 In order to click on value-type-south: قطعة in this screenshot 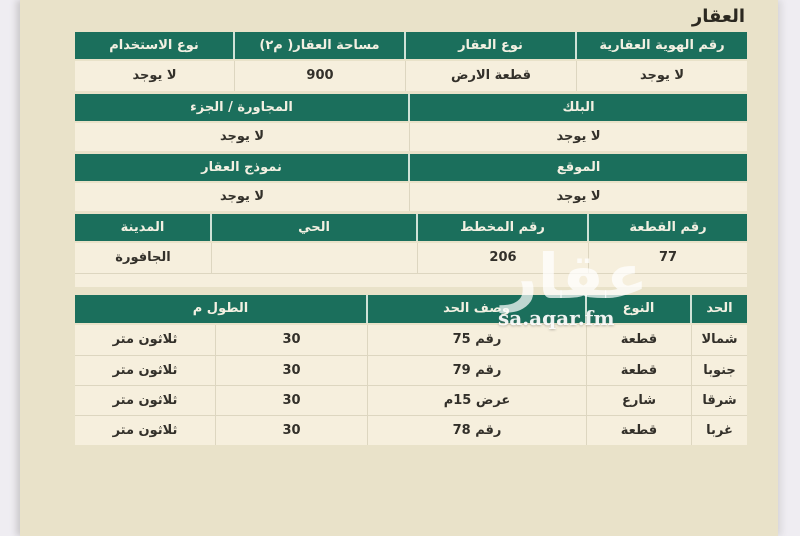, I will do `click(639, 370)`.